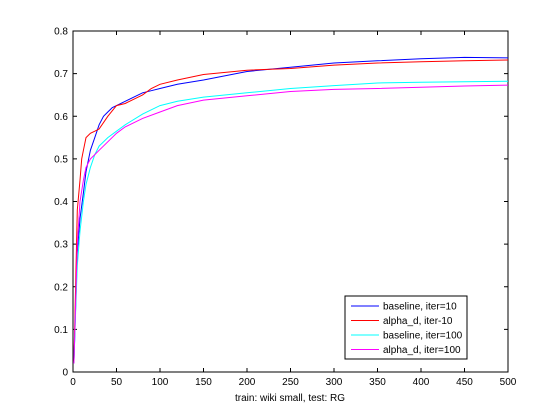 This screenshot has width=560, height=420. Describe the element at coordinates (61, 202) in the screenshot. I see `y-tick-label: 0.4` at that location.